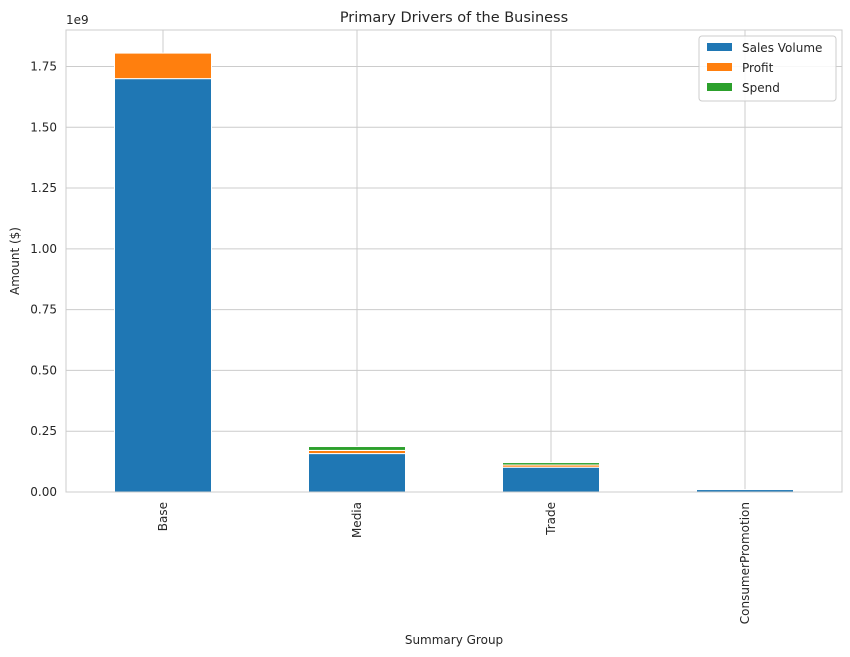  Describe the element at coordinates (77, 20) in the screenshot. I see `y-offset-text: 1e9` at that location.